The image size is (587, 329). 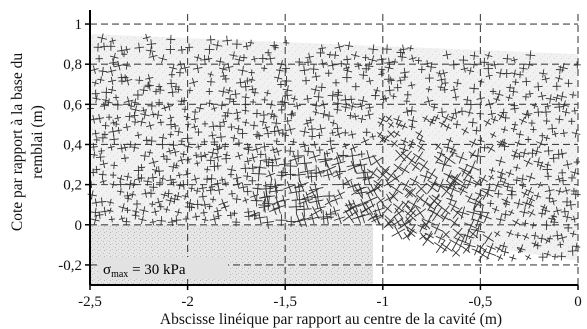 I want to click on y-tick-label: 0,6, so click(x=72, y=105).